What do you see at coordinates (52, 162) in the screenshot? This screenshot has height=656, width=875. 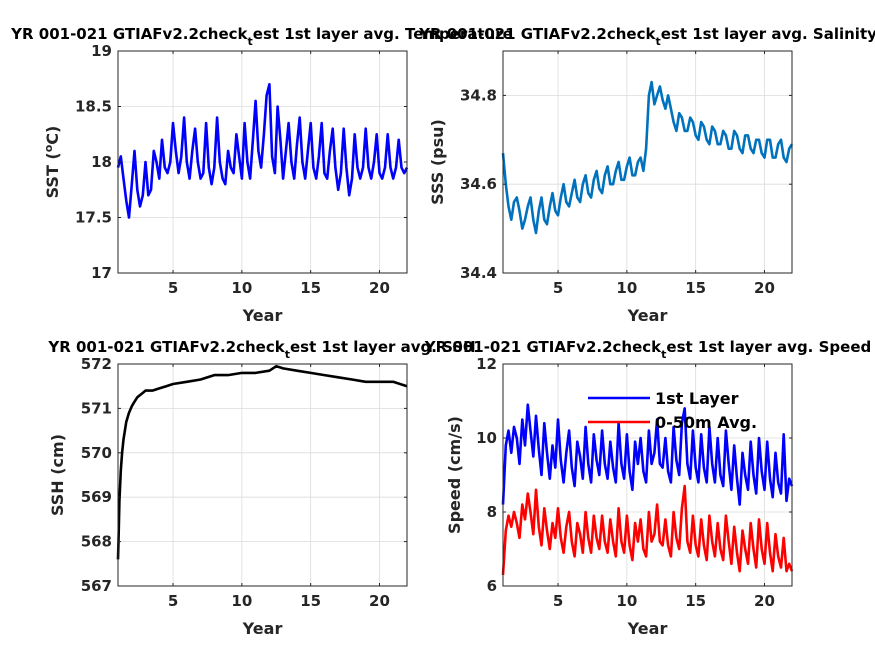 I see `y-axis-label: SST (oC)` at bounding box center [52, 162].